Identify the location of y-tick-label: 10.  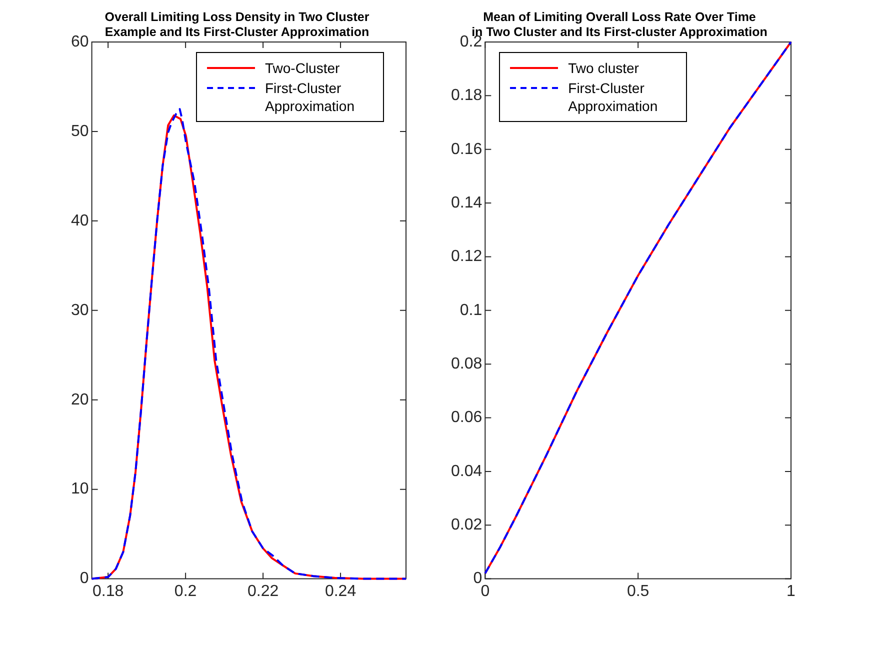
(80, 489).